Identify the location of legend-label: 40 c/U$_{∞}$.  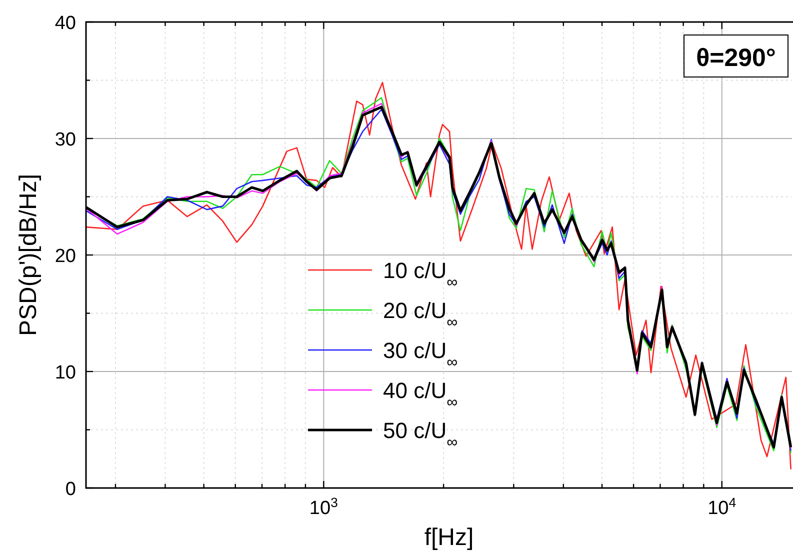
(420, 394).